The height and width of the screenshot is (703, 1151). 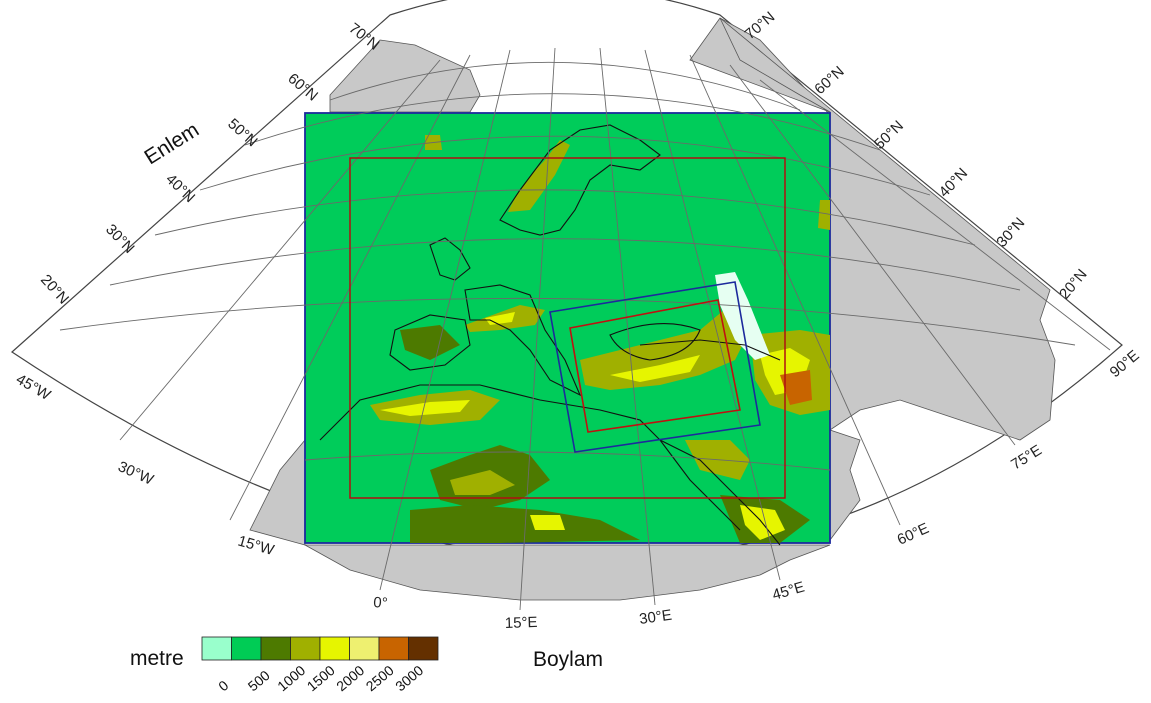 What do you see at coordinates (913, 534) in the screenshot?
I see `lon-label: 60°E` at bounding box center [913, 534].